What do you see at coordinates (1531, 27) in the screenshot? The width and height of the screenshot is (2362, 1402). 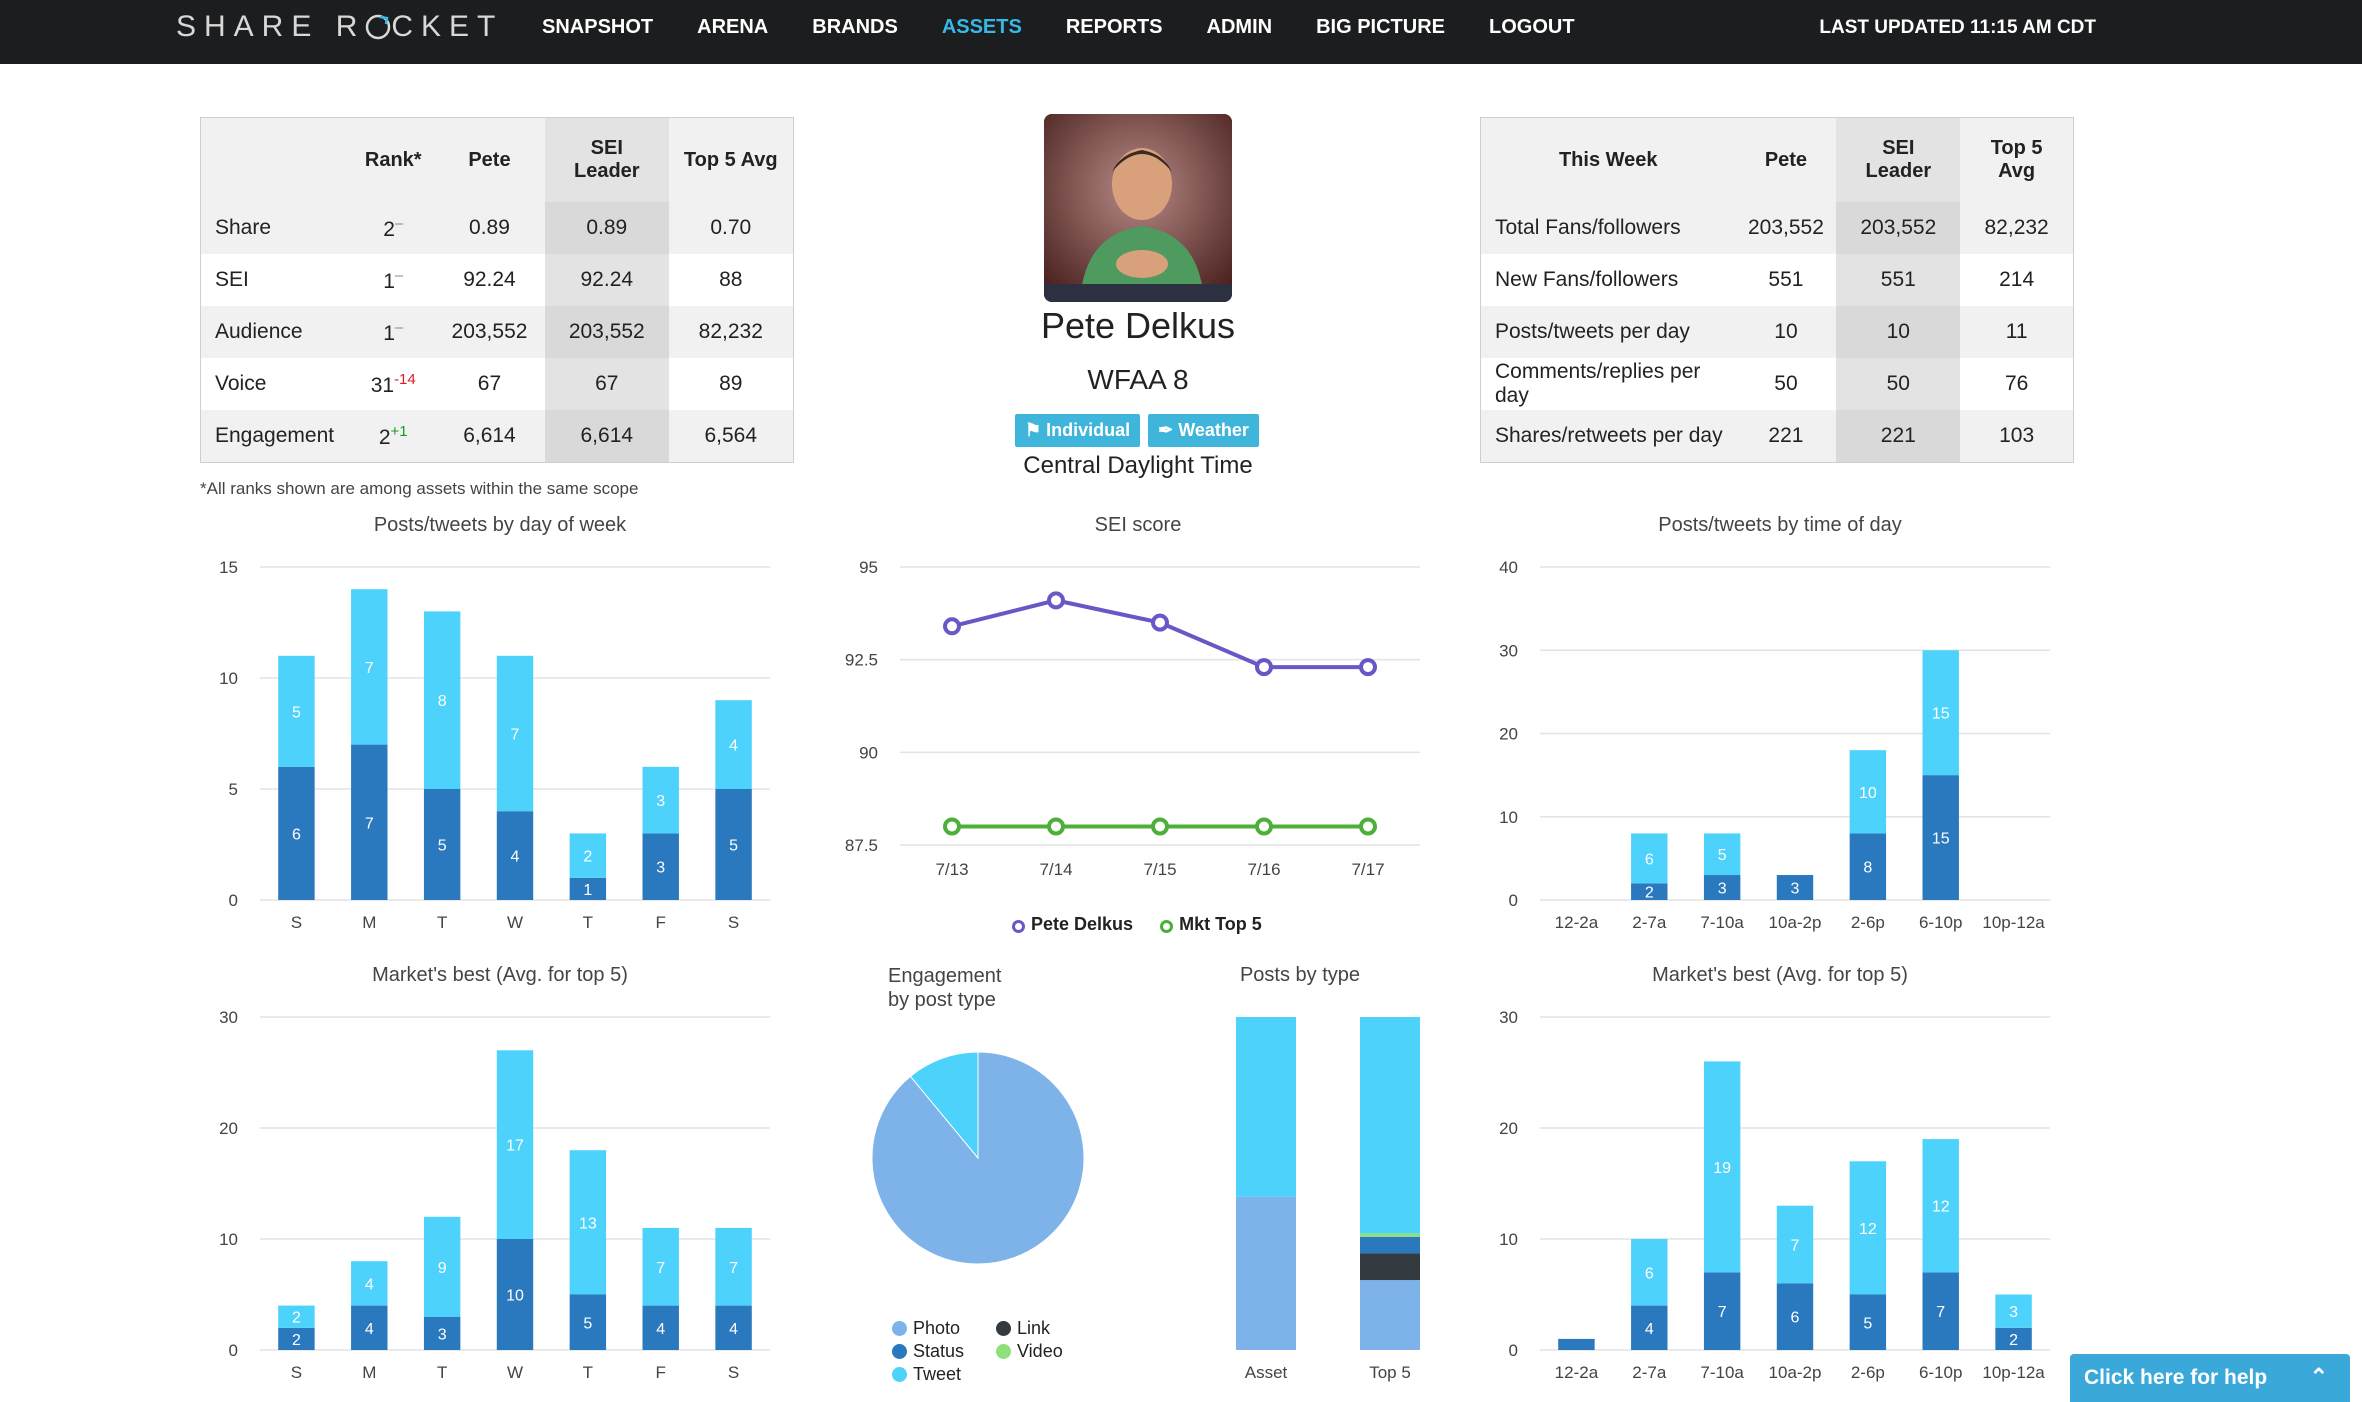 I see `nav-logout: LOGOUT` at bounding box center [1531, 27].